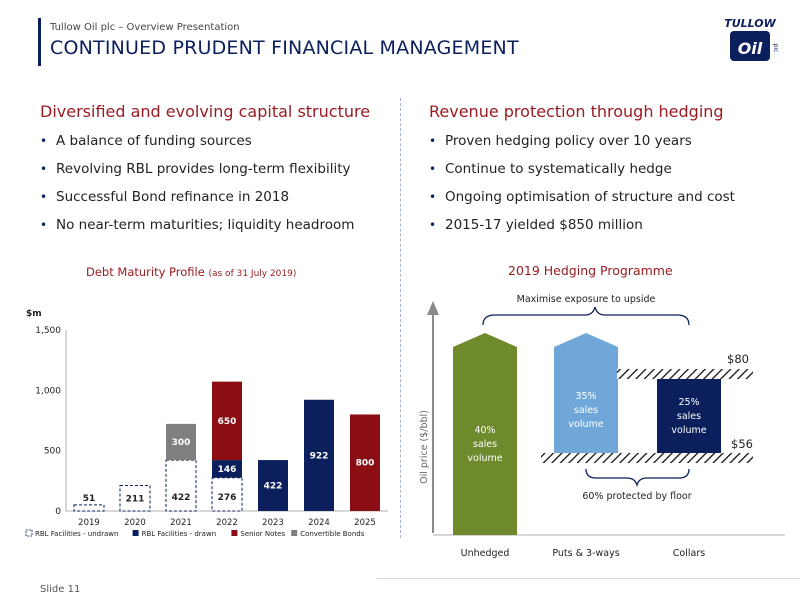  I want to click on bullet-text: Proven hedging policy over 10 years, so click(568, 141).